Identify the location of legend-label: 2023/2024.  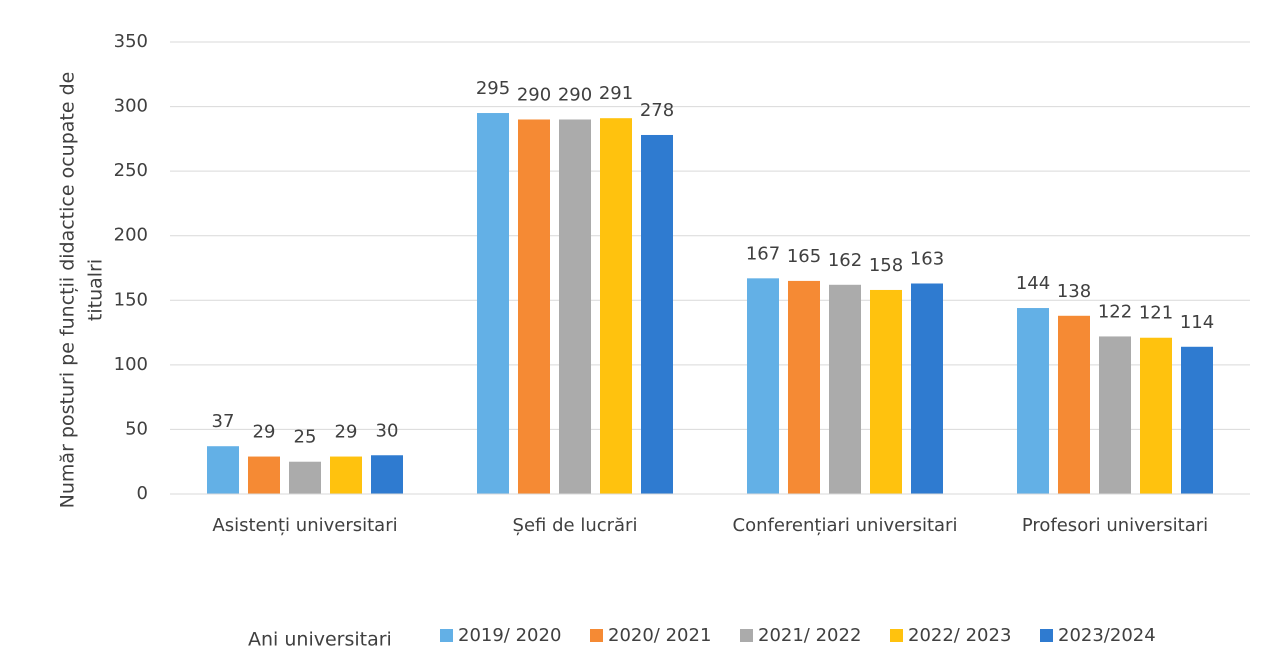
(1107, 635).